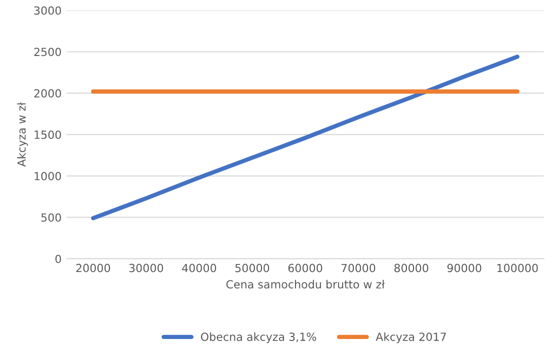 This screenshot has height=345, width=555. What do you see at coordinates (47, 93) in the screenshot?
I see `y-tick-label: 2000` at bounding box center [47, 93].